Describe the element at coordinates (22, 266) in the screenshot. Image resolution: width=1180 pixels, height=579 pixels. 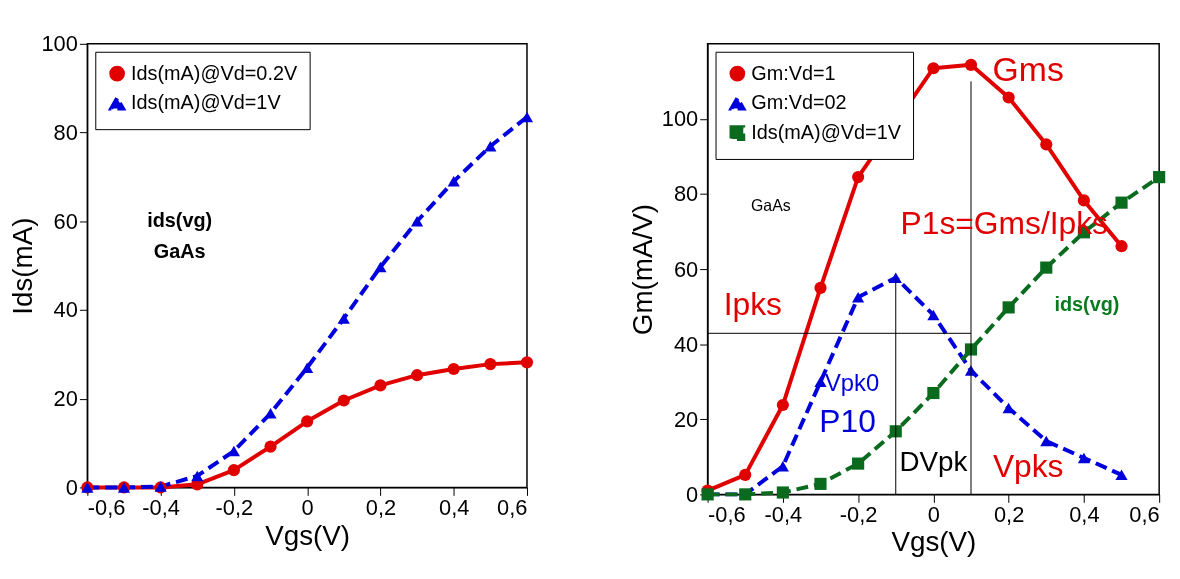
I see `y-axis-title: Ids(mA)` at that location.